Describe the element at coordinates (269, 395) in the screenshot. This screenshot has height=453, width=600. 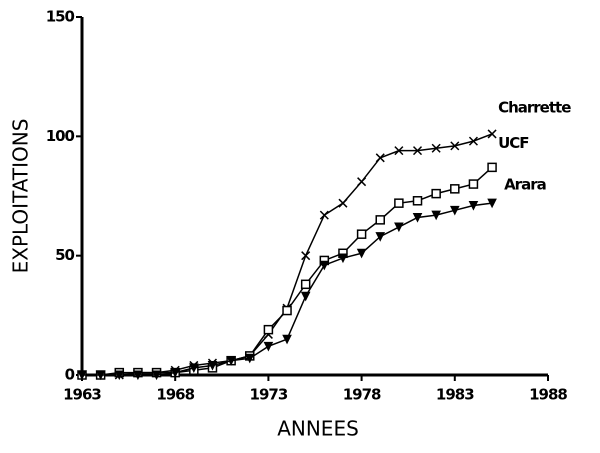
I see `x-tick-label: 1973` at that location.